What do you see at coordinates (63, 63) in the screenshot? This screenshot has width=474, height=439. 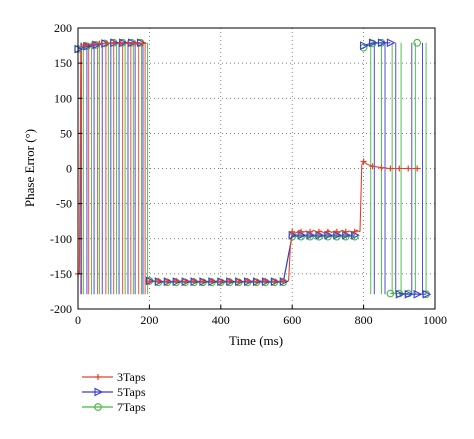 I see `y-tick-label: 150` at bounding box center [63, 63].